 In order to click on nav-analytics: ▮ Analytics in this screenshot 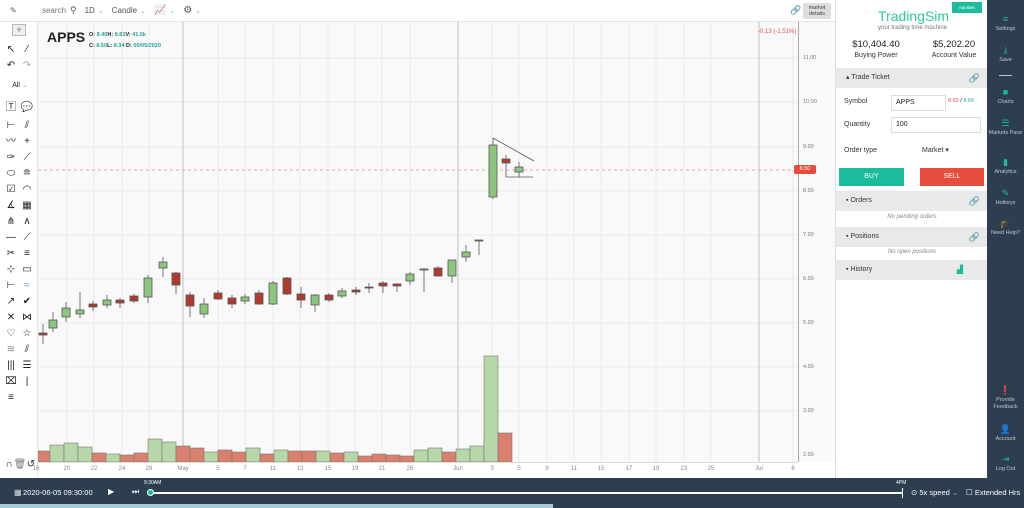, I will do `click(1005, 166)`.